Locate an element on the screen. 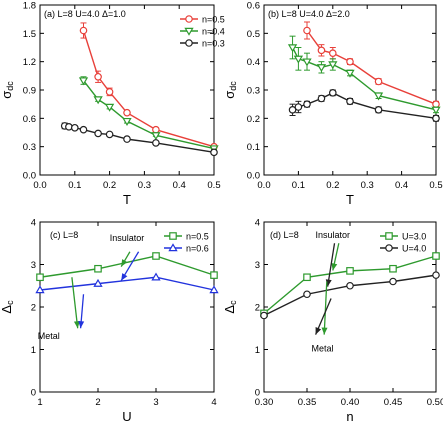 The image size is (443, 425). y-axis-label: σdc is located at coordinates (7, 90).